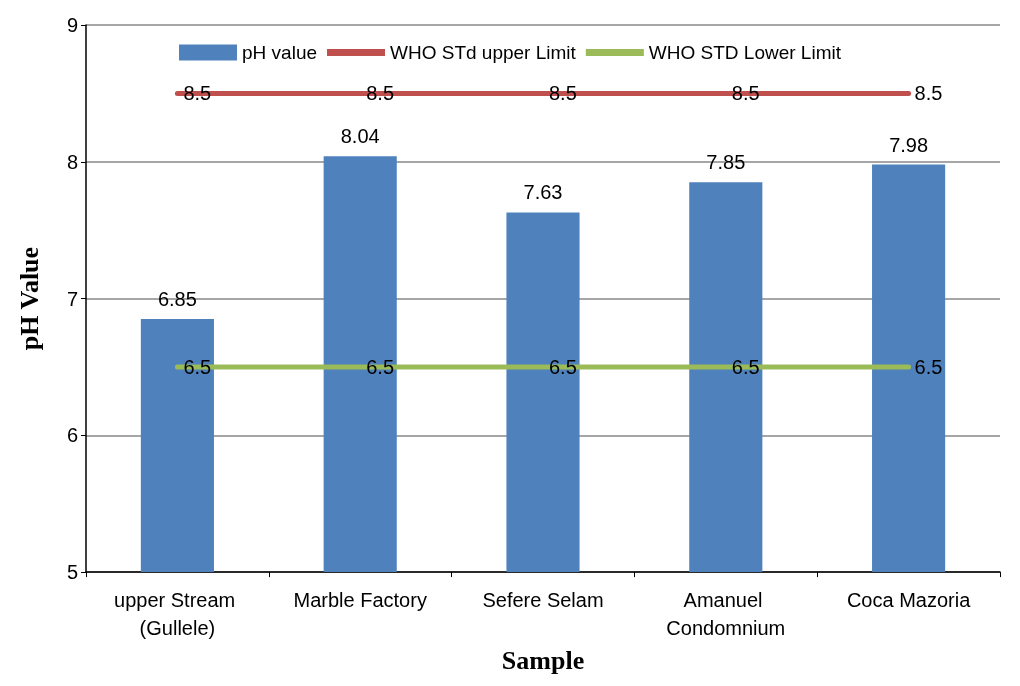  What do you see at coordinates (726, 162) in the screenshot?
I see `data-label: 7.85` at bounding box center [726, 162].